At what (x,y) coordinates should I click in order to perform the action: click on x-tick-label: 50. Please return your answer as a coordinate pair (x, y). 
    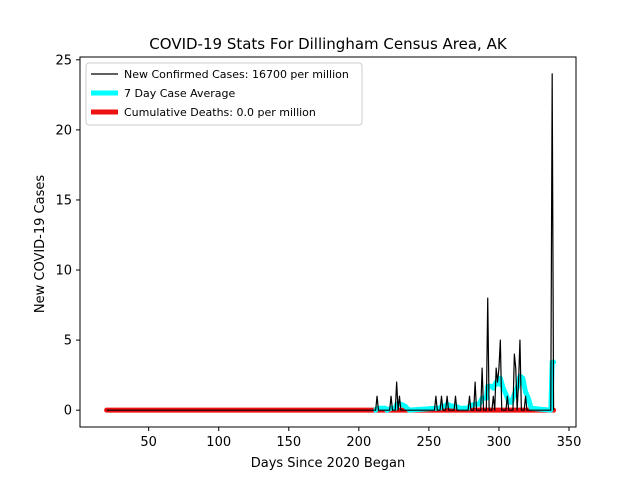
    Looking at the image, I should click on (148, 442).